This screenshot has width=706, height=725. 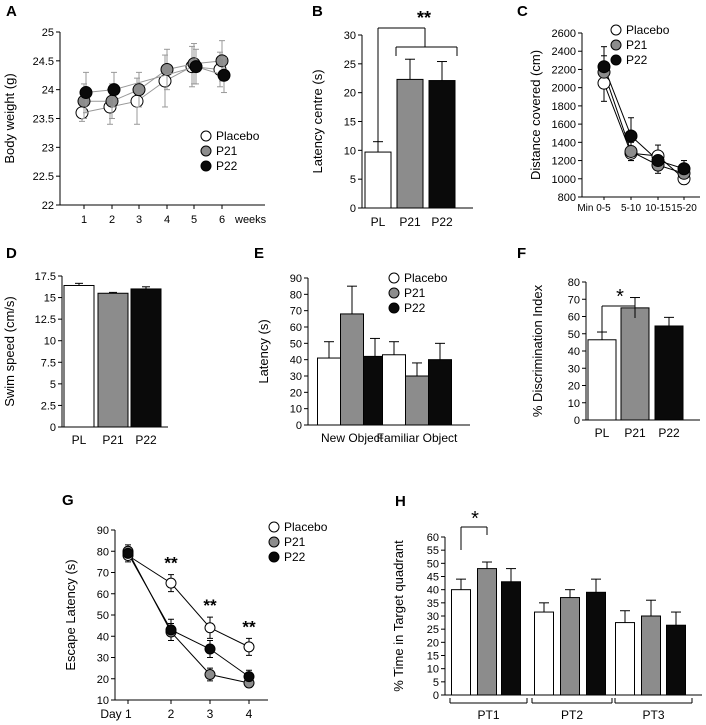 I want to click on panel-letter-h: H, so click(x=400, y=501).